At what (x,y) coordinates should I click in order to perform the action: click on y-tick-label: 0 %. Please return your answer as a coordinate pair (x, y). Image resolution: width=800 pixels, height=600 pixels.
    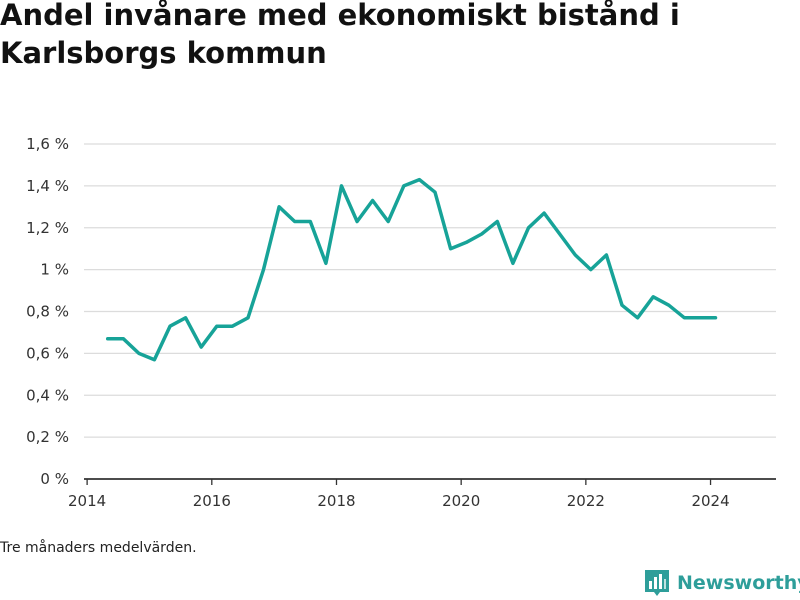
    Looking at the image, I should click on (54, 479).